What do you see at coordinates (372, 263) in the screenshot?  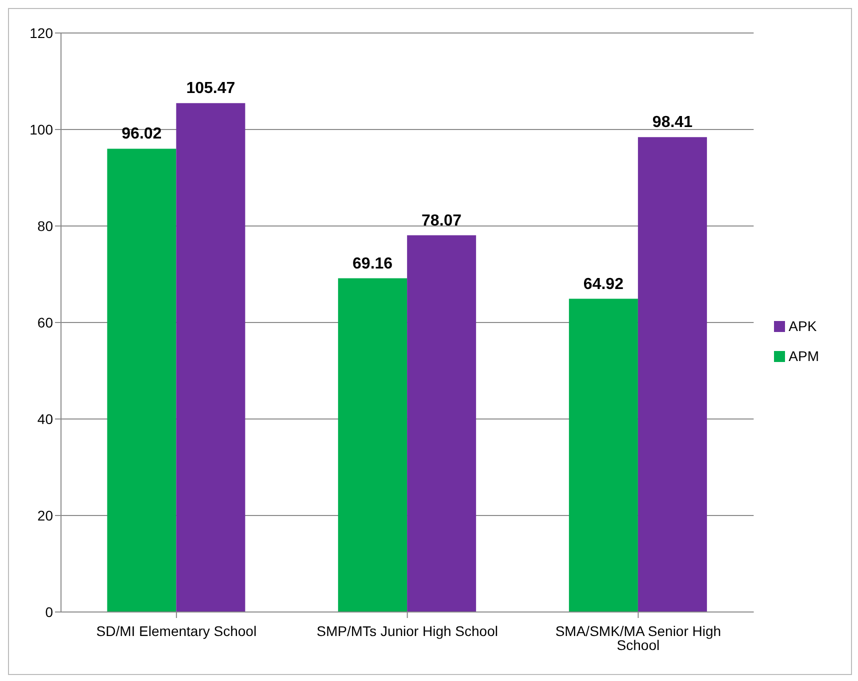 I see `data-label: 69.16` at bounding box center [372, 263].